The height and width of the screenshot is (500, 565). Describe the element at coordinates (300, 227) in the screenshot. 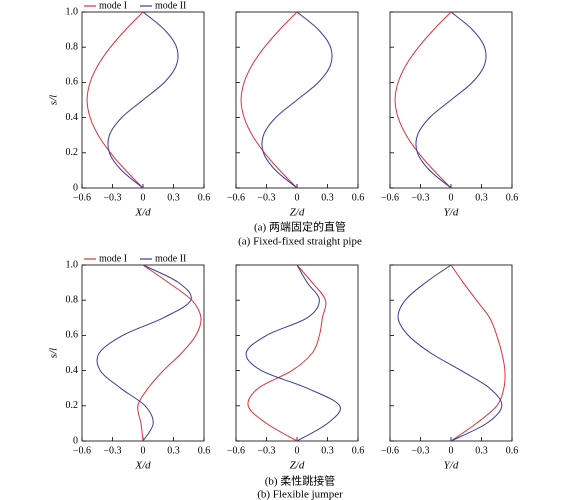

I see `caption-zh: (a) 两端固定的直管` at that location.